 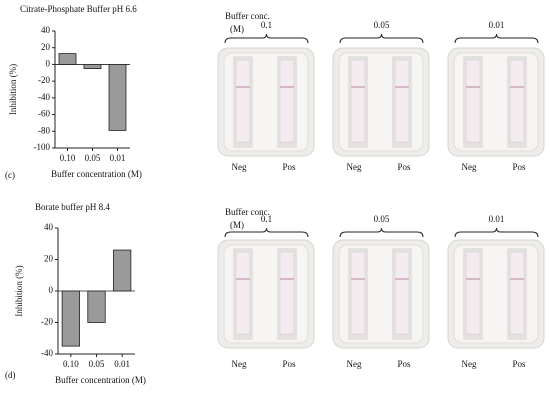 What do you see at coordinates (72, 207) in the screenshot?
I see `chart-title: Borate buffer pH 8.4` at bounding box center [72, 207].